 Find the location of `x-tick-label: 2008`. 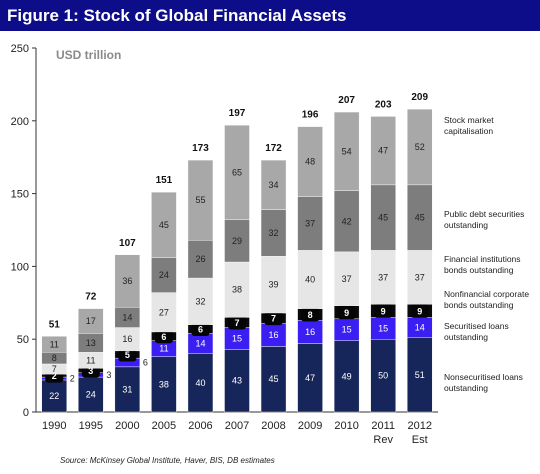

x-tick-label: 2008 is located at coordinates (273, 426).